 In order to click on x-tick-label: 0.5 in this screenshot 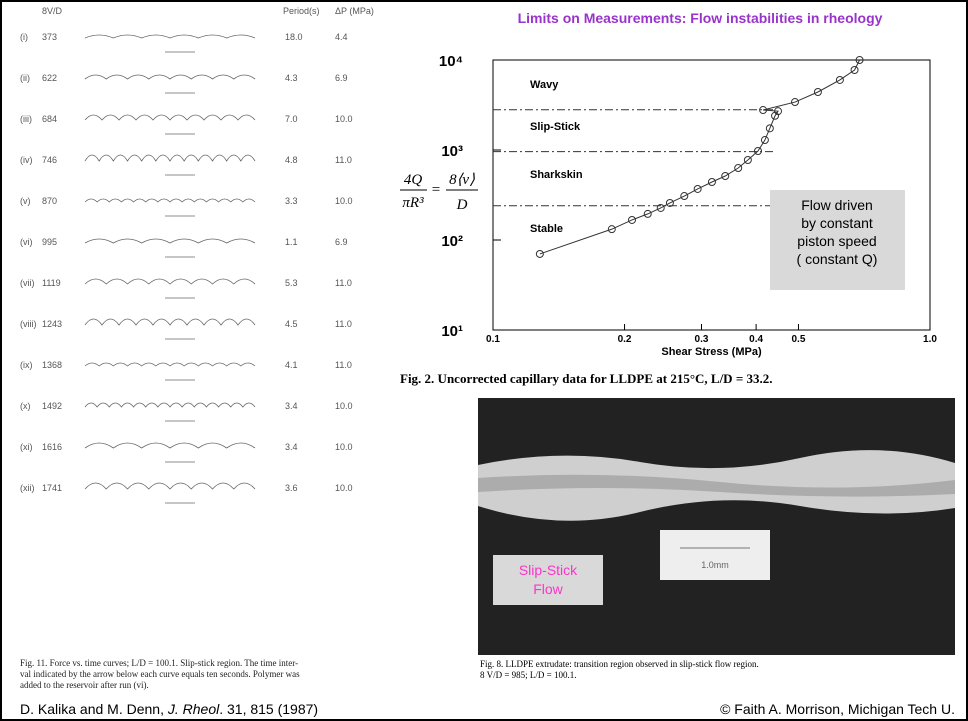, I will do `click(798, 339)`.